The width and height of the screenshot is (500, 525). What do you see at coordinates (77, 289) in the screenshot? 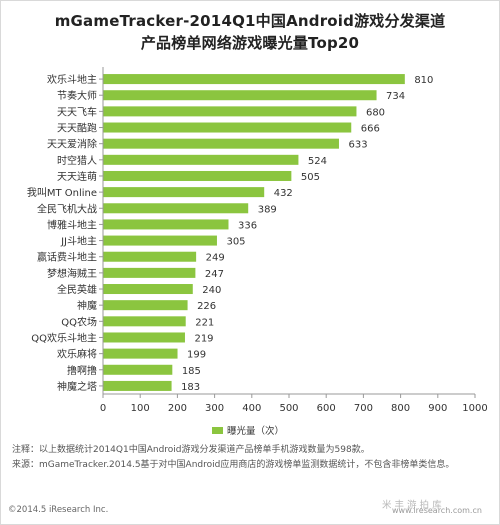
I see `category-label: 全民英雄` at bounding box center [77, 289].